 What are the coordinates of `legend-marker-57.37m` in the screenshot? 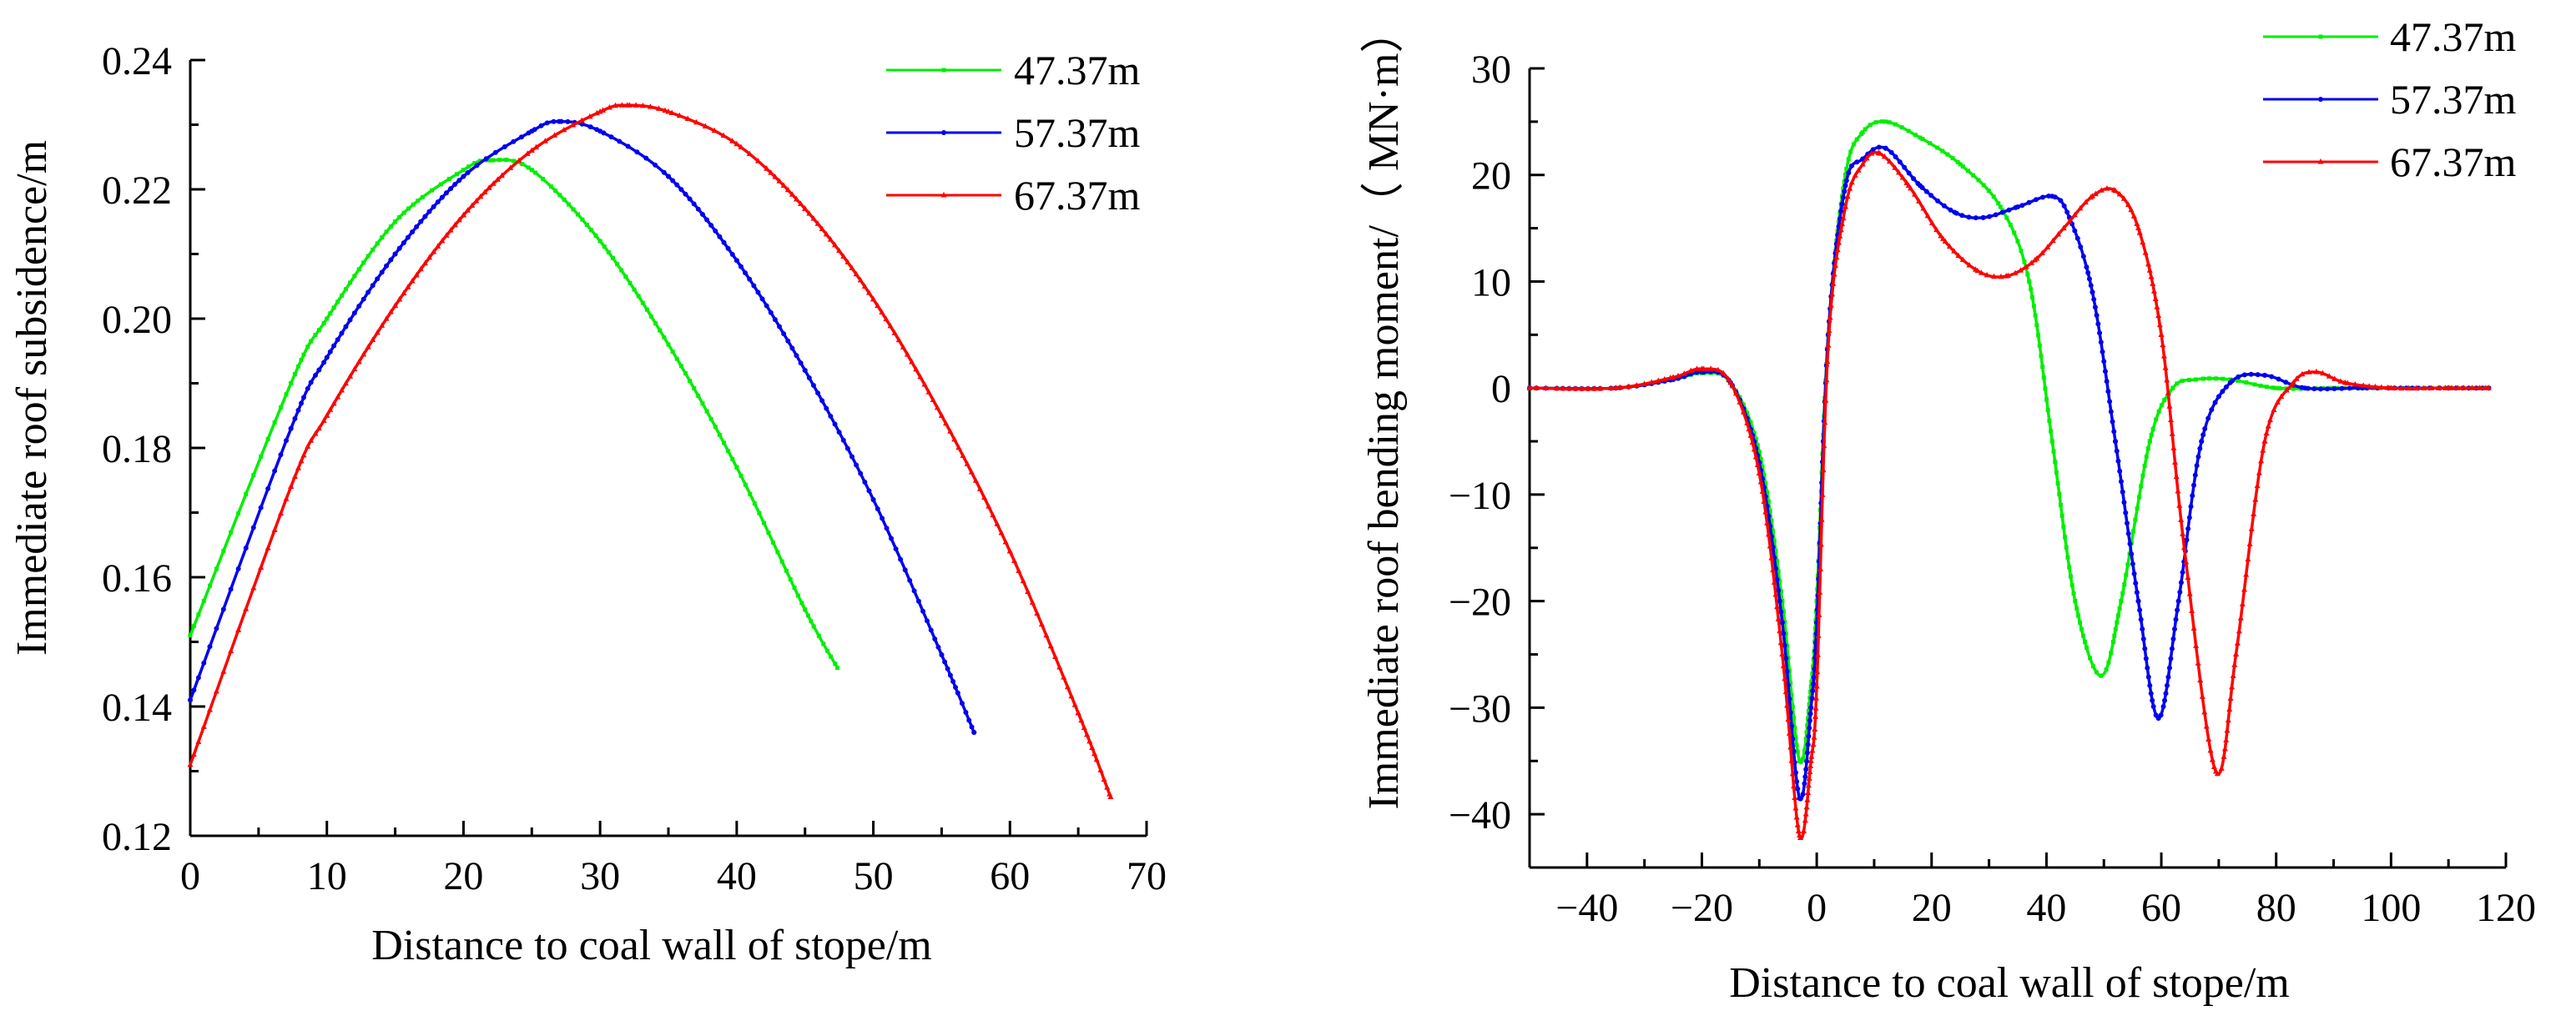 It's located at (2320, 99).